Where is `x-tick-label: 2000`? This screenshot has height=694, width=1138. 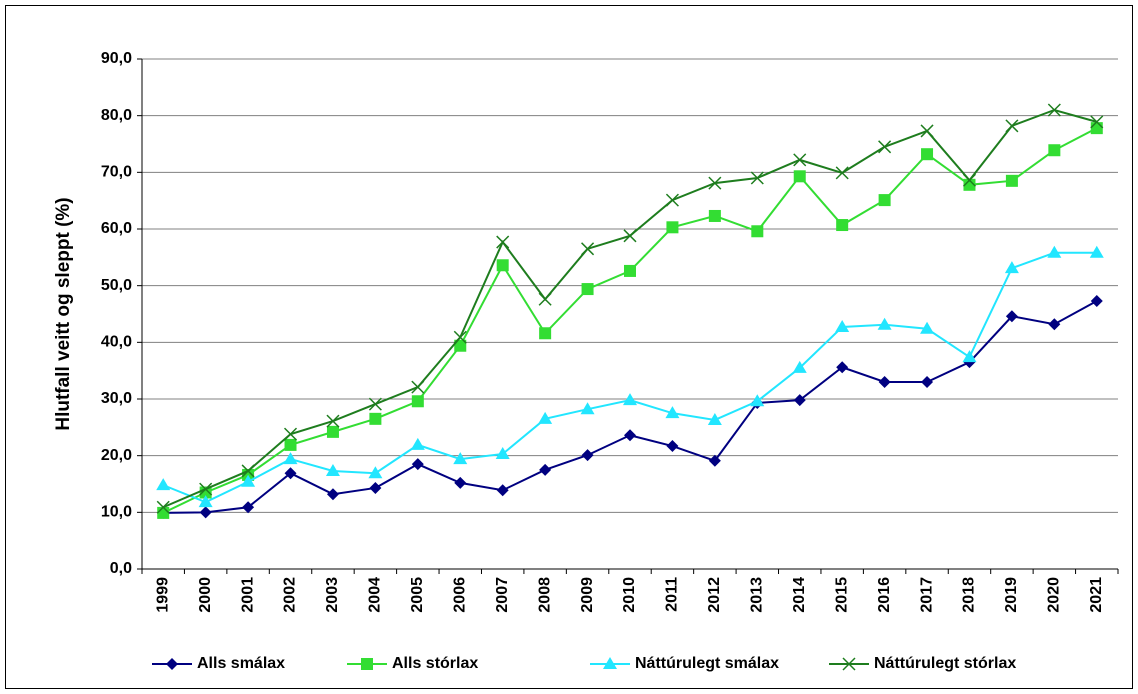
x-tick-label: 2000 is located at coordinates (205, 595).